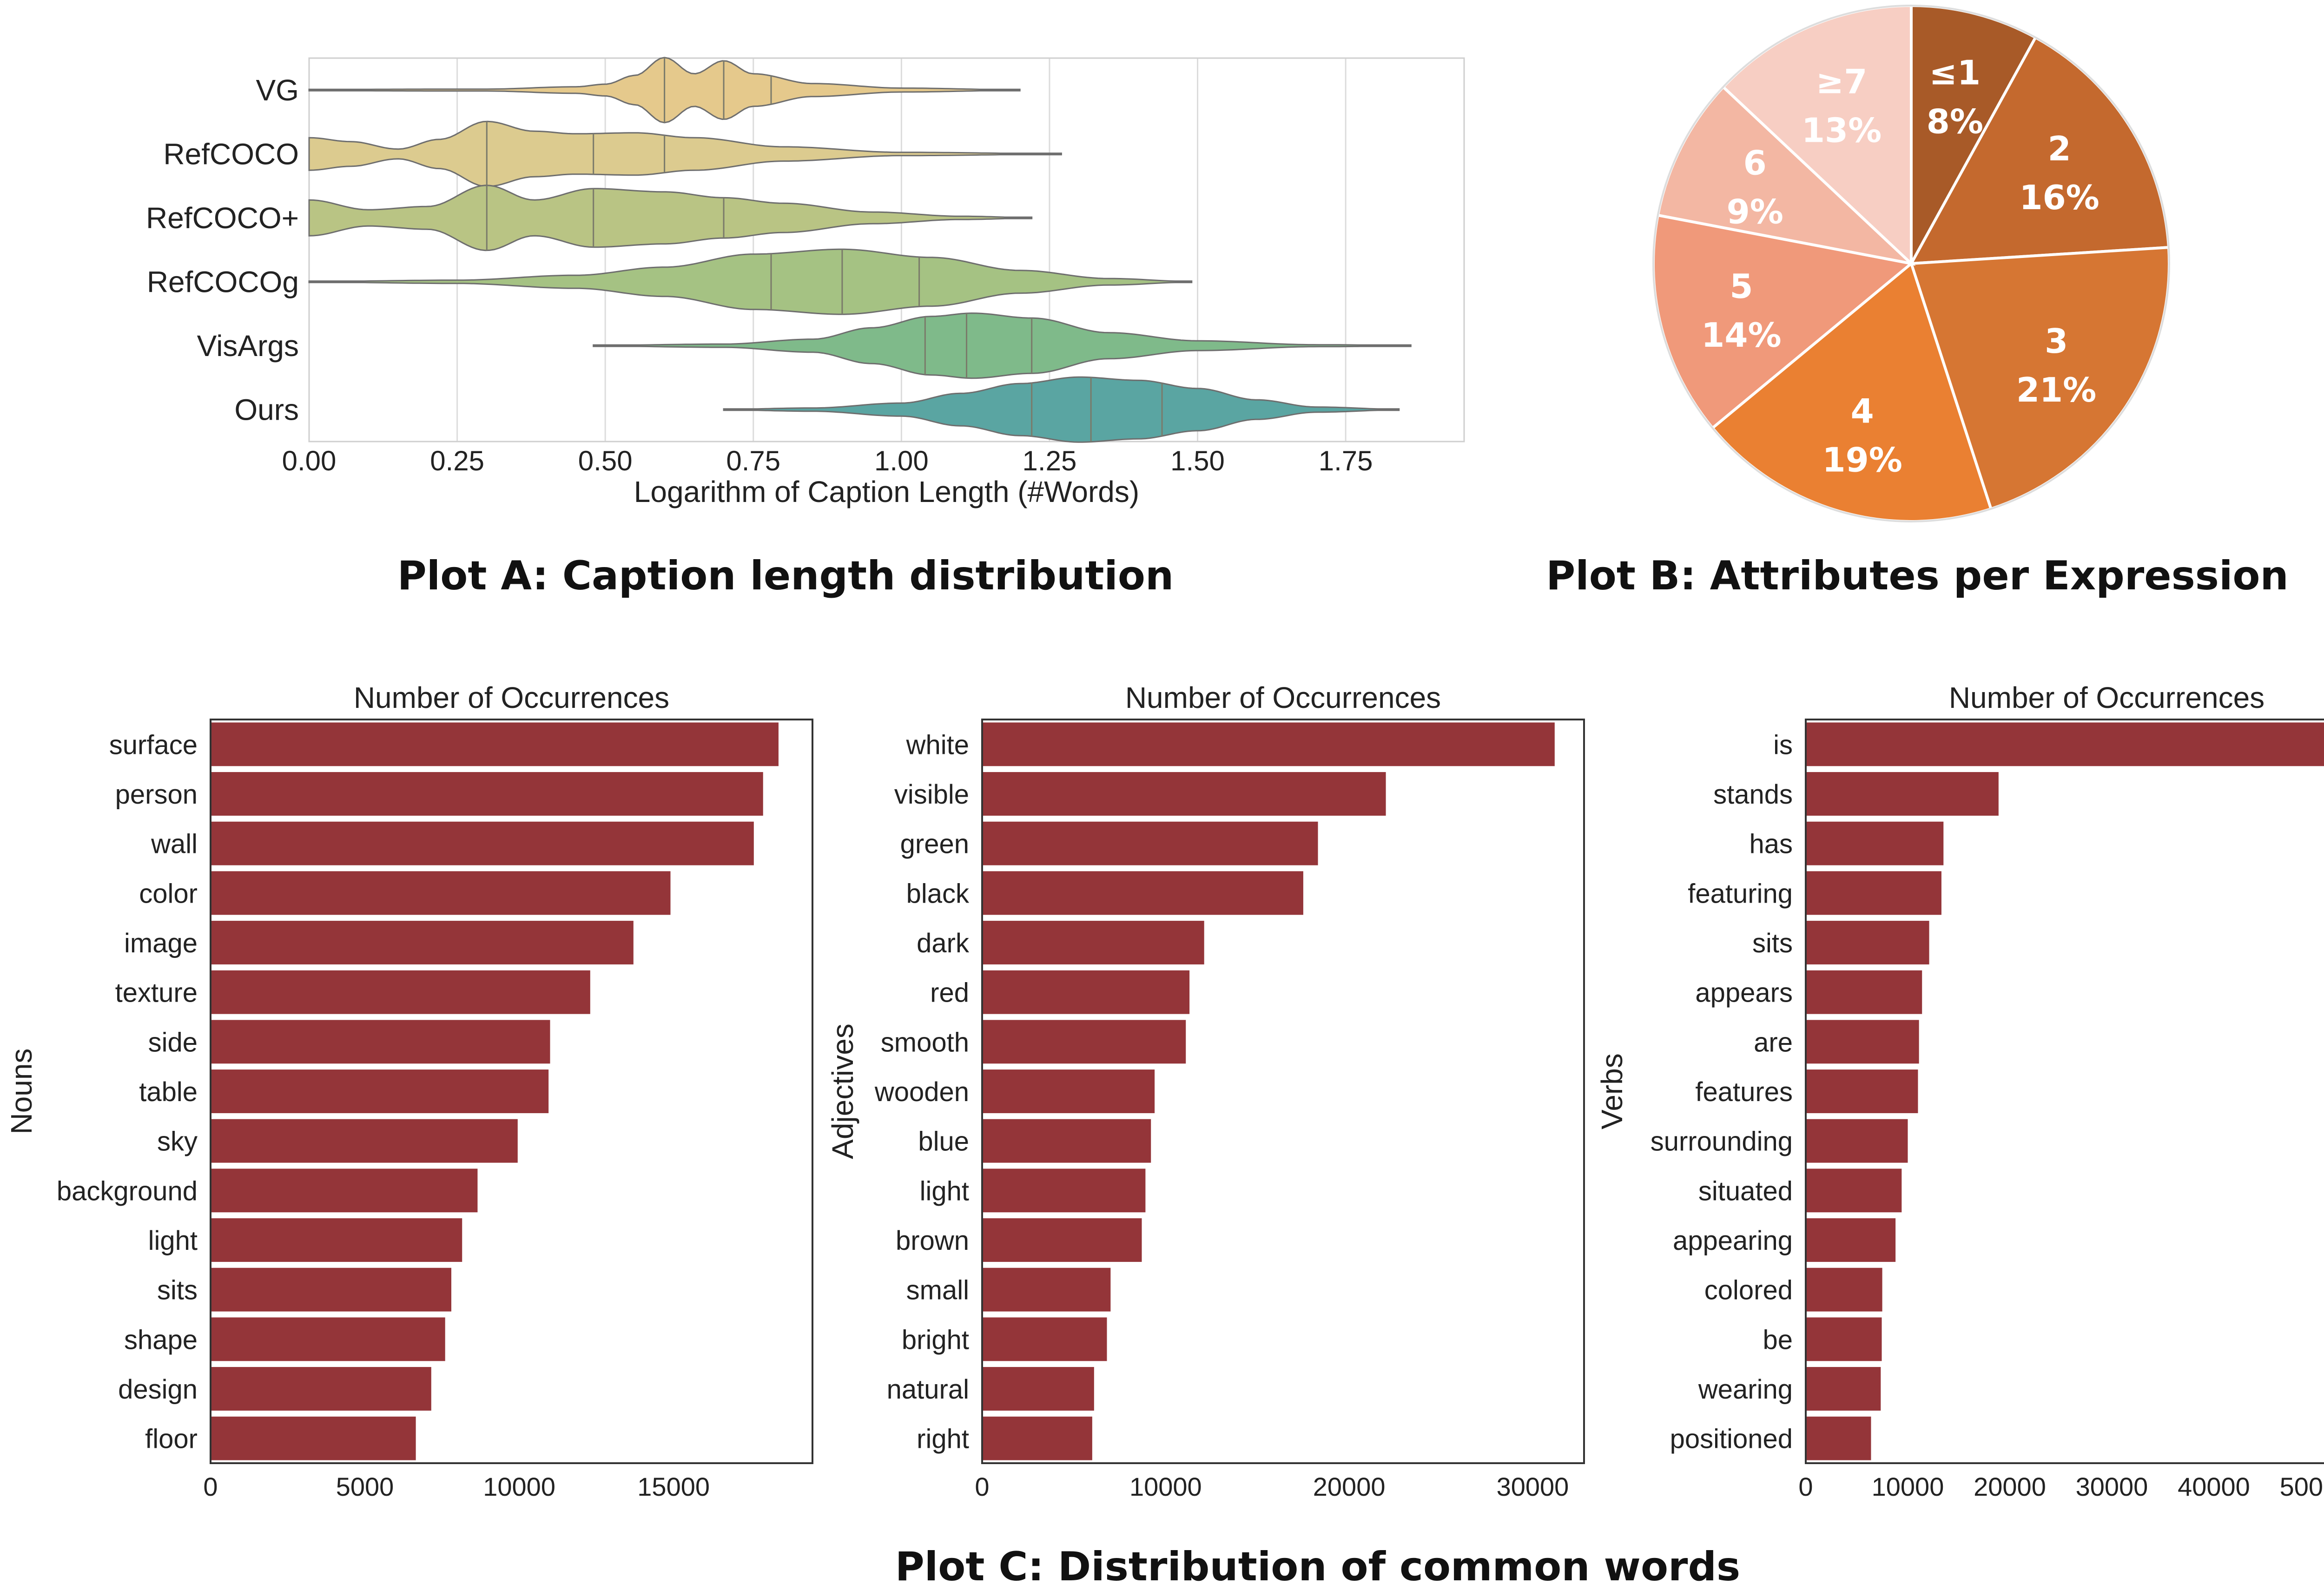 Image resolution: width=2324 pixels, height=1591 pixels. Describe the element at coordinates (21, 1092) in the screenshot. I see `y-axis-label: Nouns` at that location.